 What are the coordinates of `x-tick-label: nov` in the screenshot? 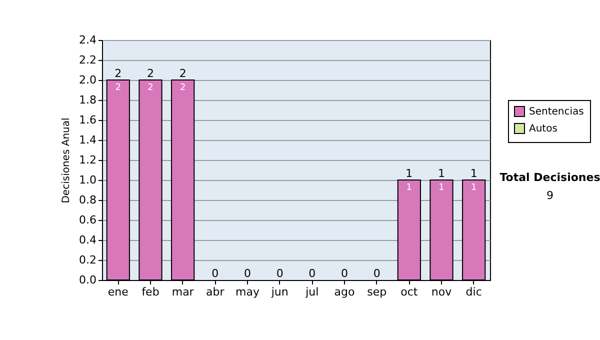 It's located at (441, 292).